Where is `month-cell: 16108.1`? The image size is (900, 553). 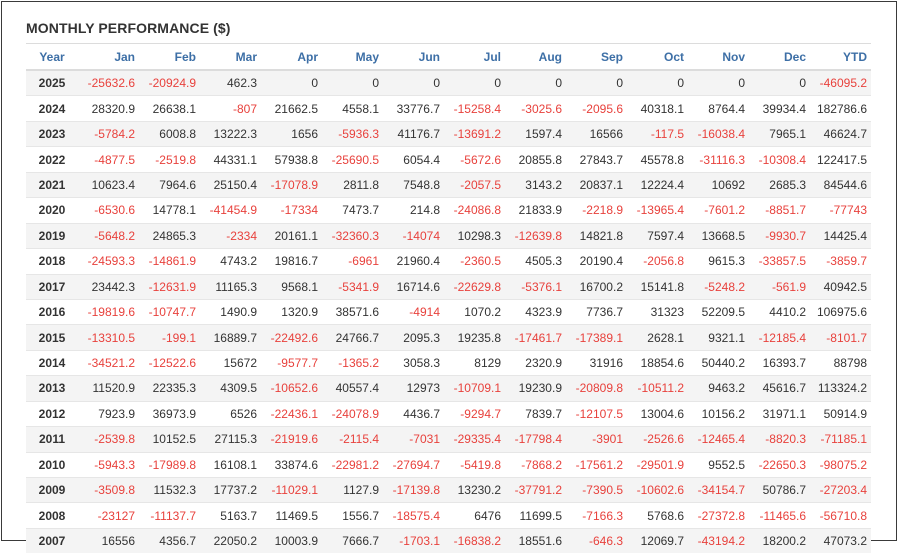 month-cell: 16108.1 is located at coordinates (230, 464).